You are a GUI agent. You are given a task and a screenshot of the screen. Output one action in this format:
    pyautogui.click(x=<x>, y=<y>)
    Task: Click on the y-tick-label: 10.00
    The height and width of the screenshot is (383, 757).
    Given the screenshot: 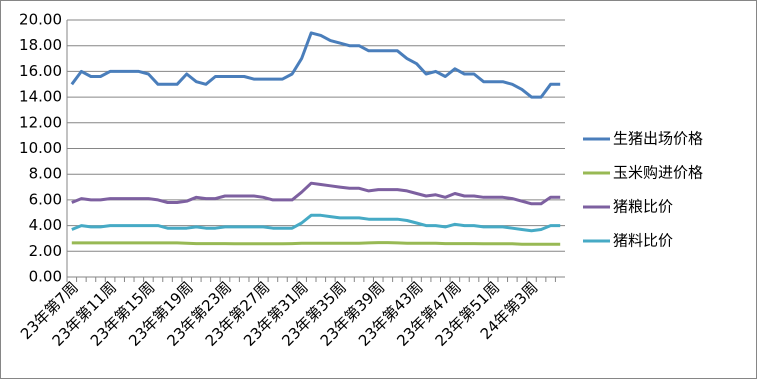 What is the action you would take?
    pyautogui.click(x=40, y=148)
    